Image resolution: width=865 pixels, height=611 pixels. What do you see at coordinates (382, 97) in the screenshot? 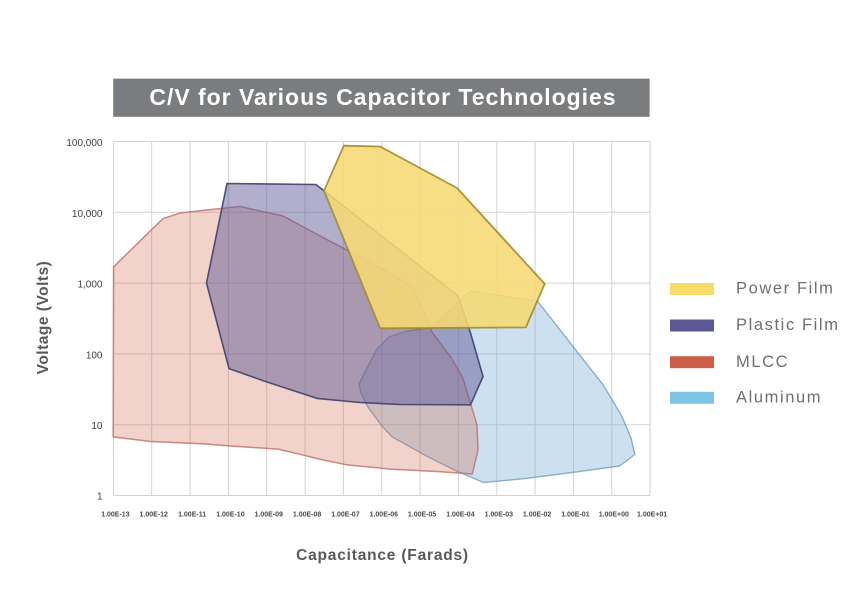
I see `svg-text:C/V for Various Capacitor Tech: C/V for Various Capacitor Technologies` at bounding box center [382, 97].